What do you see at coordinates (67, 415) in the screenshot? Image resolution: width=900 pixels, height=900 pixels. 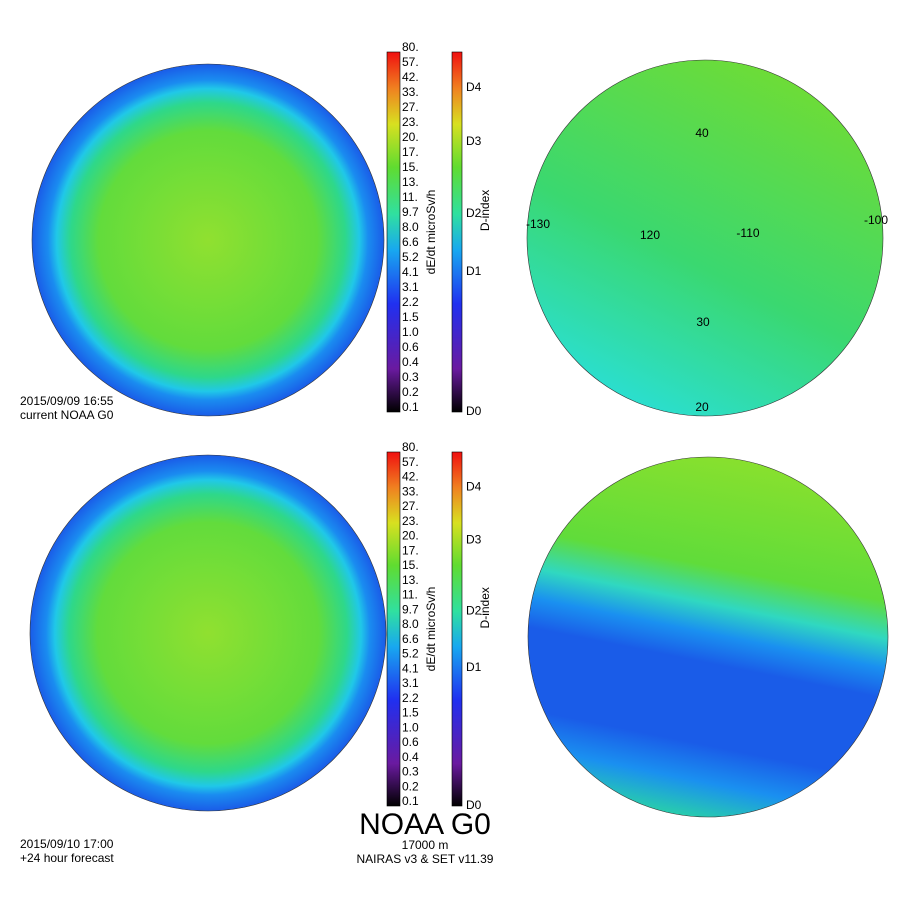 I see `caption: current NOAA G0` at bounding box center [67, 415].